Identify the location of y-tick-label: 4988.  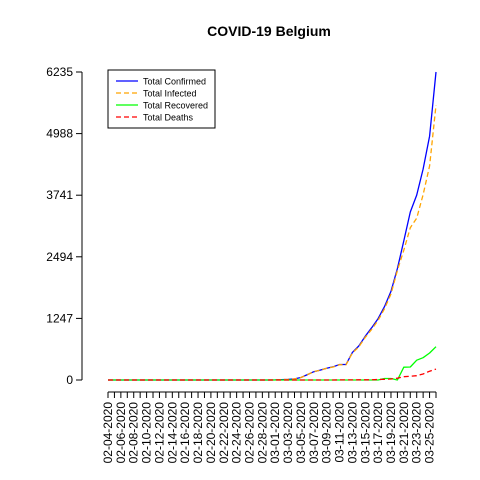
(59, 134).